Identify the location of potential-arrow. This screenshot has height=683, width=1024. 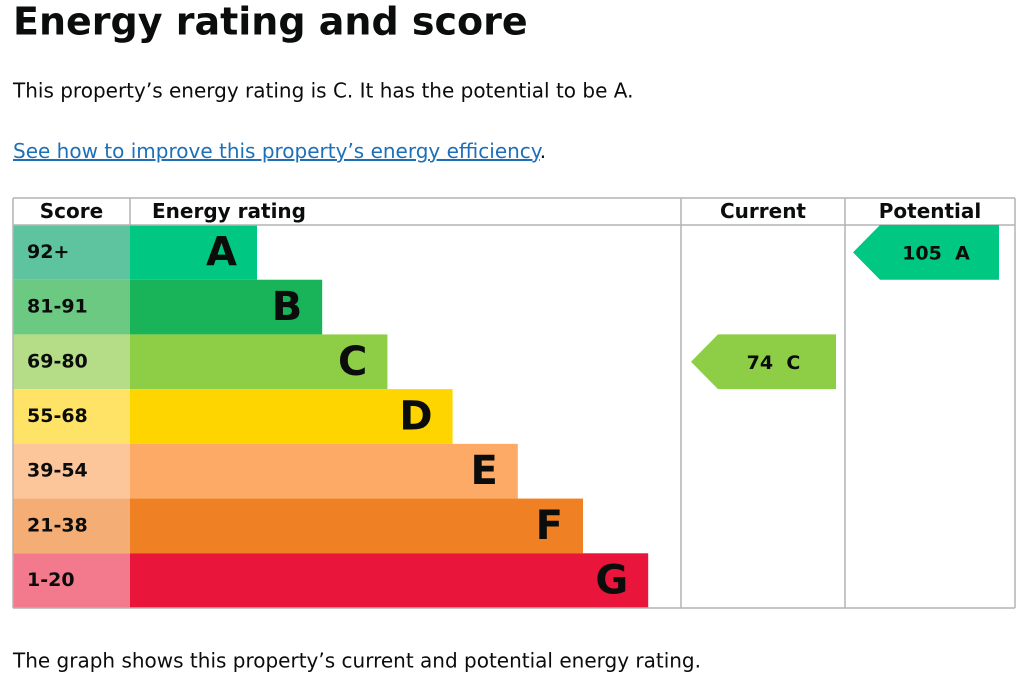
(926, 252).